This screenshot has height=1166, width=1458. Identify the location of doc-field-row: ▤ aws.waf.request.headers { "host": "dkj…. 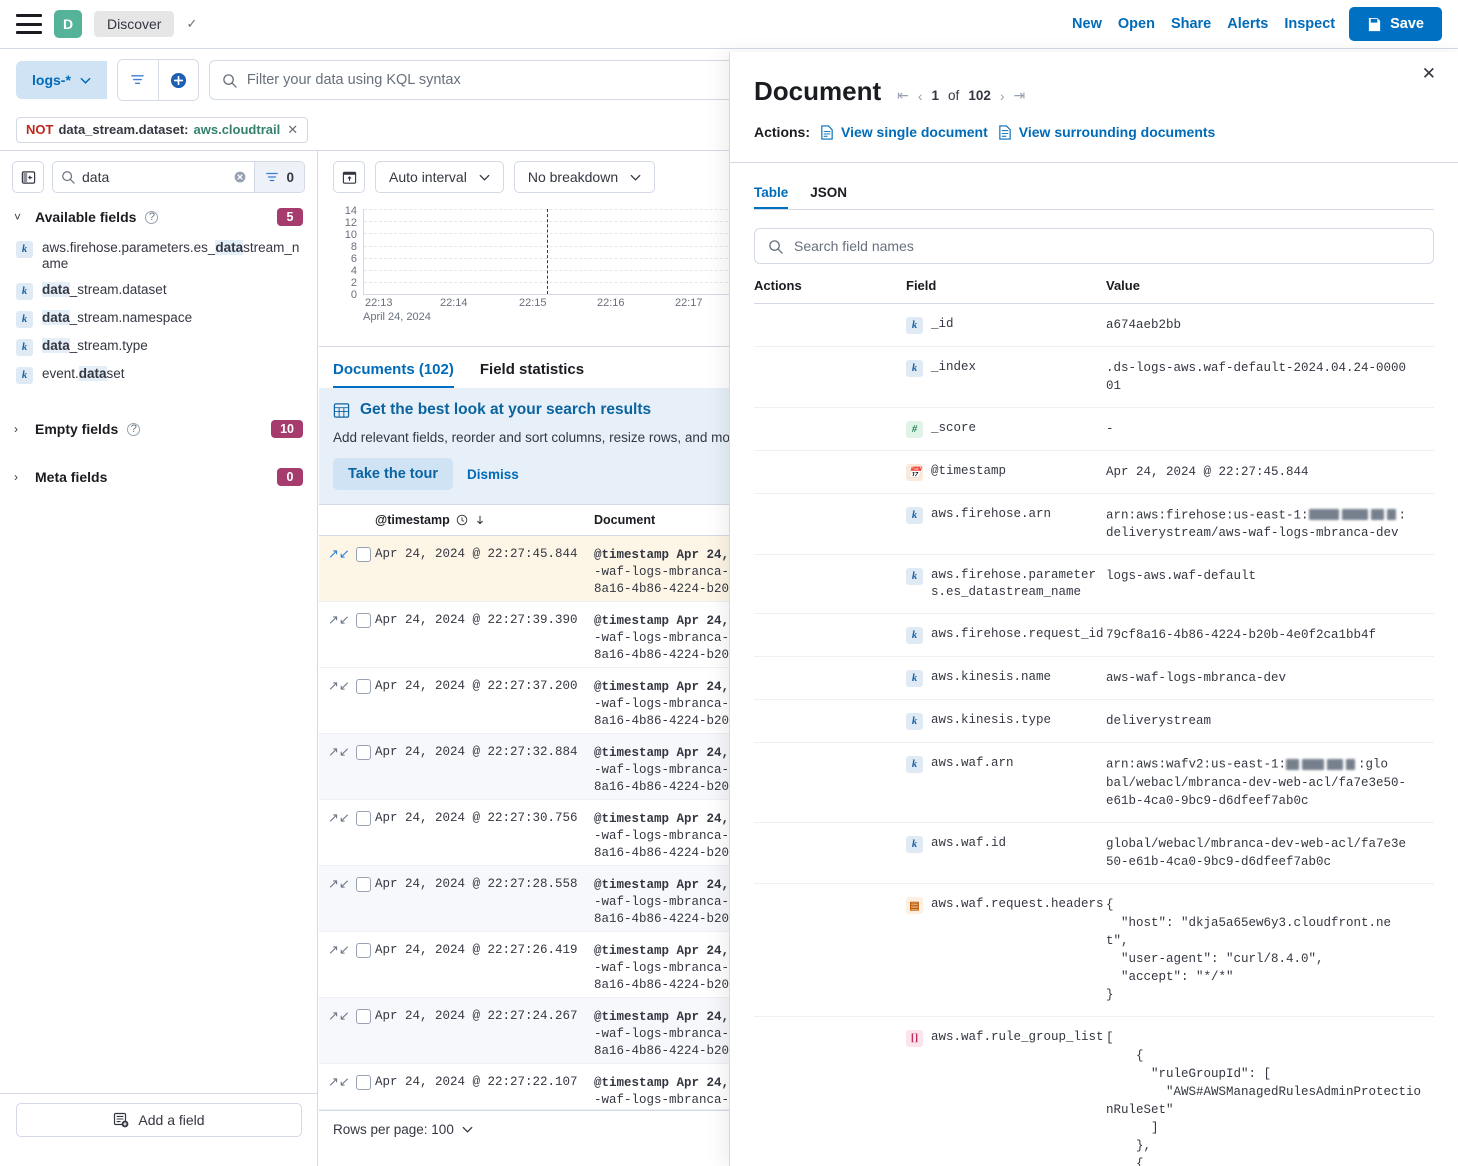
(1094, 950).